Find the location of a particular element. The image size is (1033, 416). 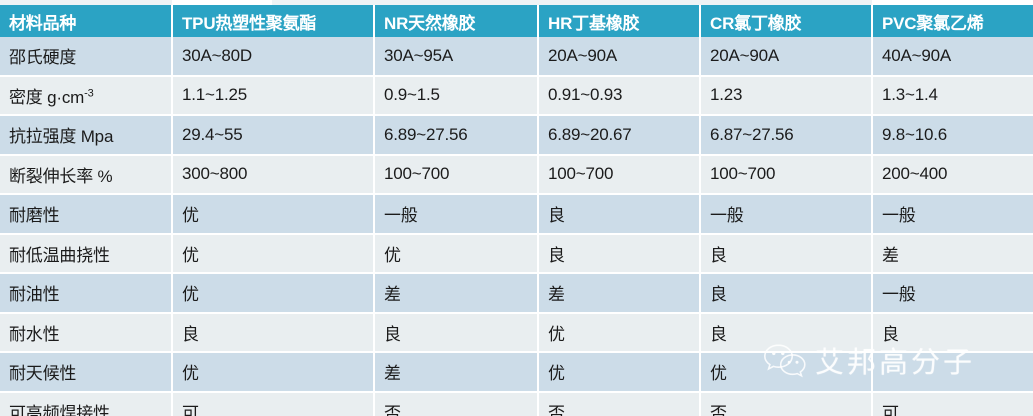

row-header-density-label: 密度 g·cm is located at coordinates (47, 97).